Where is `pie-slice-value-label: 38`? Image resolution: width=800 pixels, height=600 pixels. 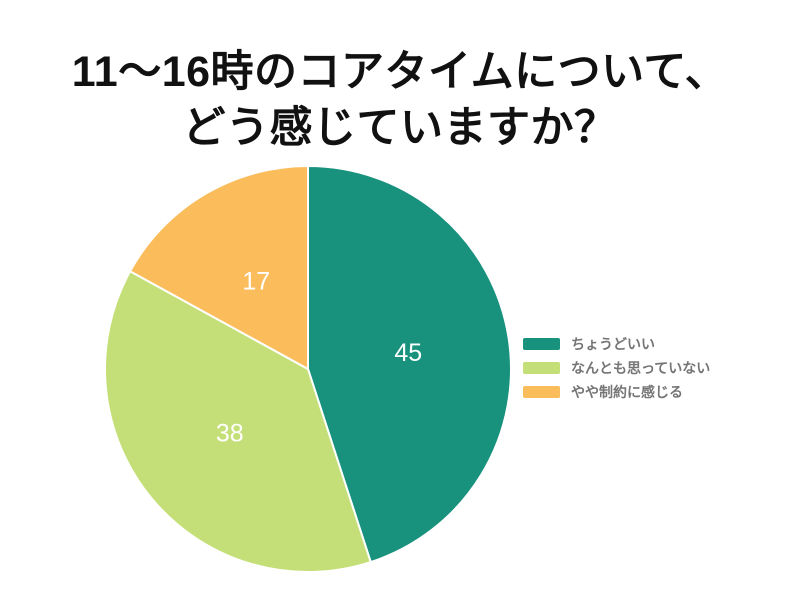 pie-slice-value-label: 38 is located at coordinates (230, 434).